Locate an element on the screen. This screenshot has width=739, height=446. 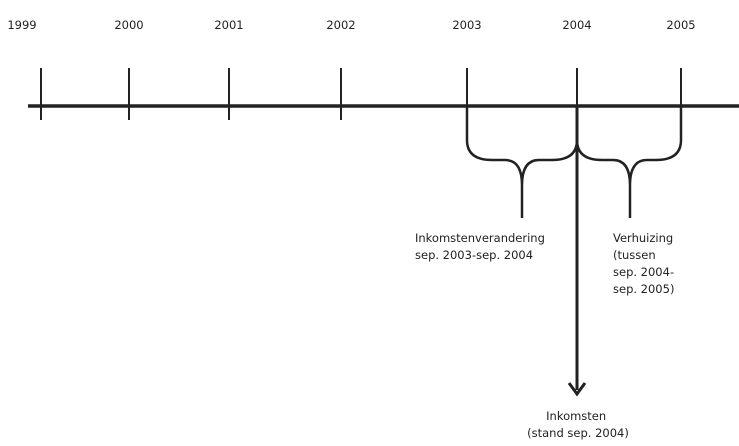
year-label: 1999 is located at coordinates (21, 25).